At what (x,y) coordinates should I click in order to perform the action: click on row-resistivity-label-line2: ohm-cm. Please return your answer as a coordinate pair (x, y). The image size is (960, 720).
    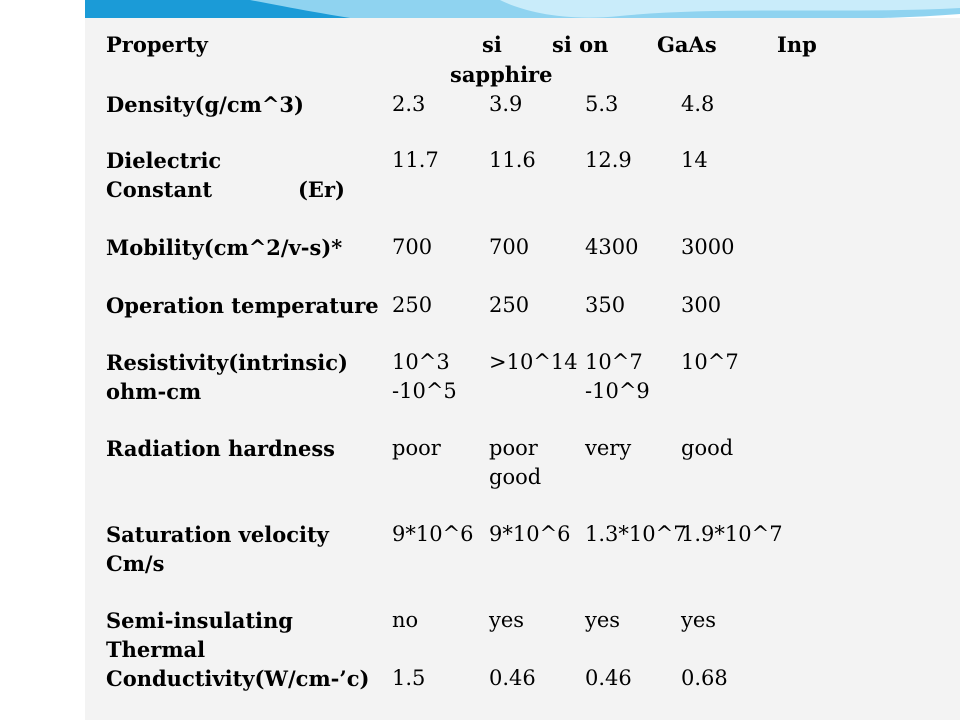
    Looking at the image, I should click on (154, 391).